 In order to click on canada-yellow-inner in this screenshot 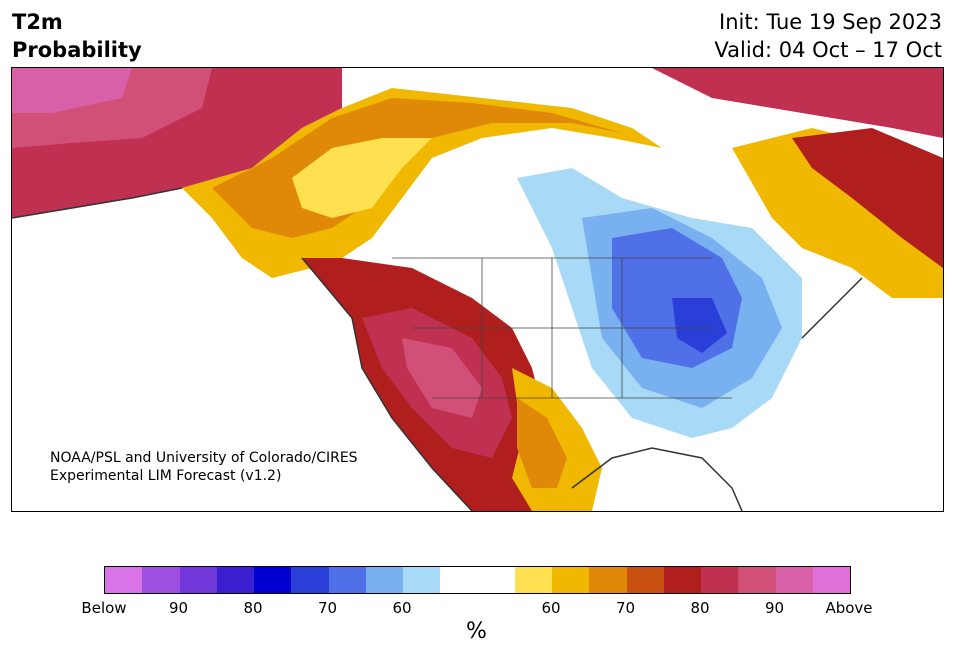, I will do `click(362, 178)`.